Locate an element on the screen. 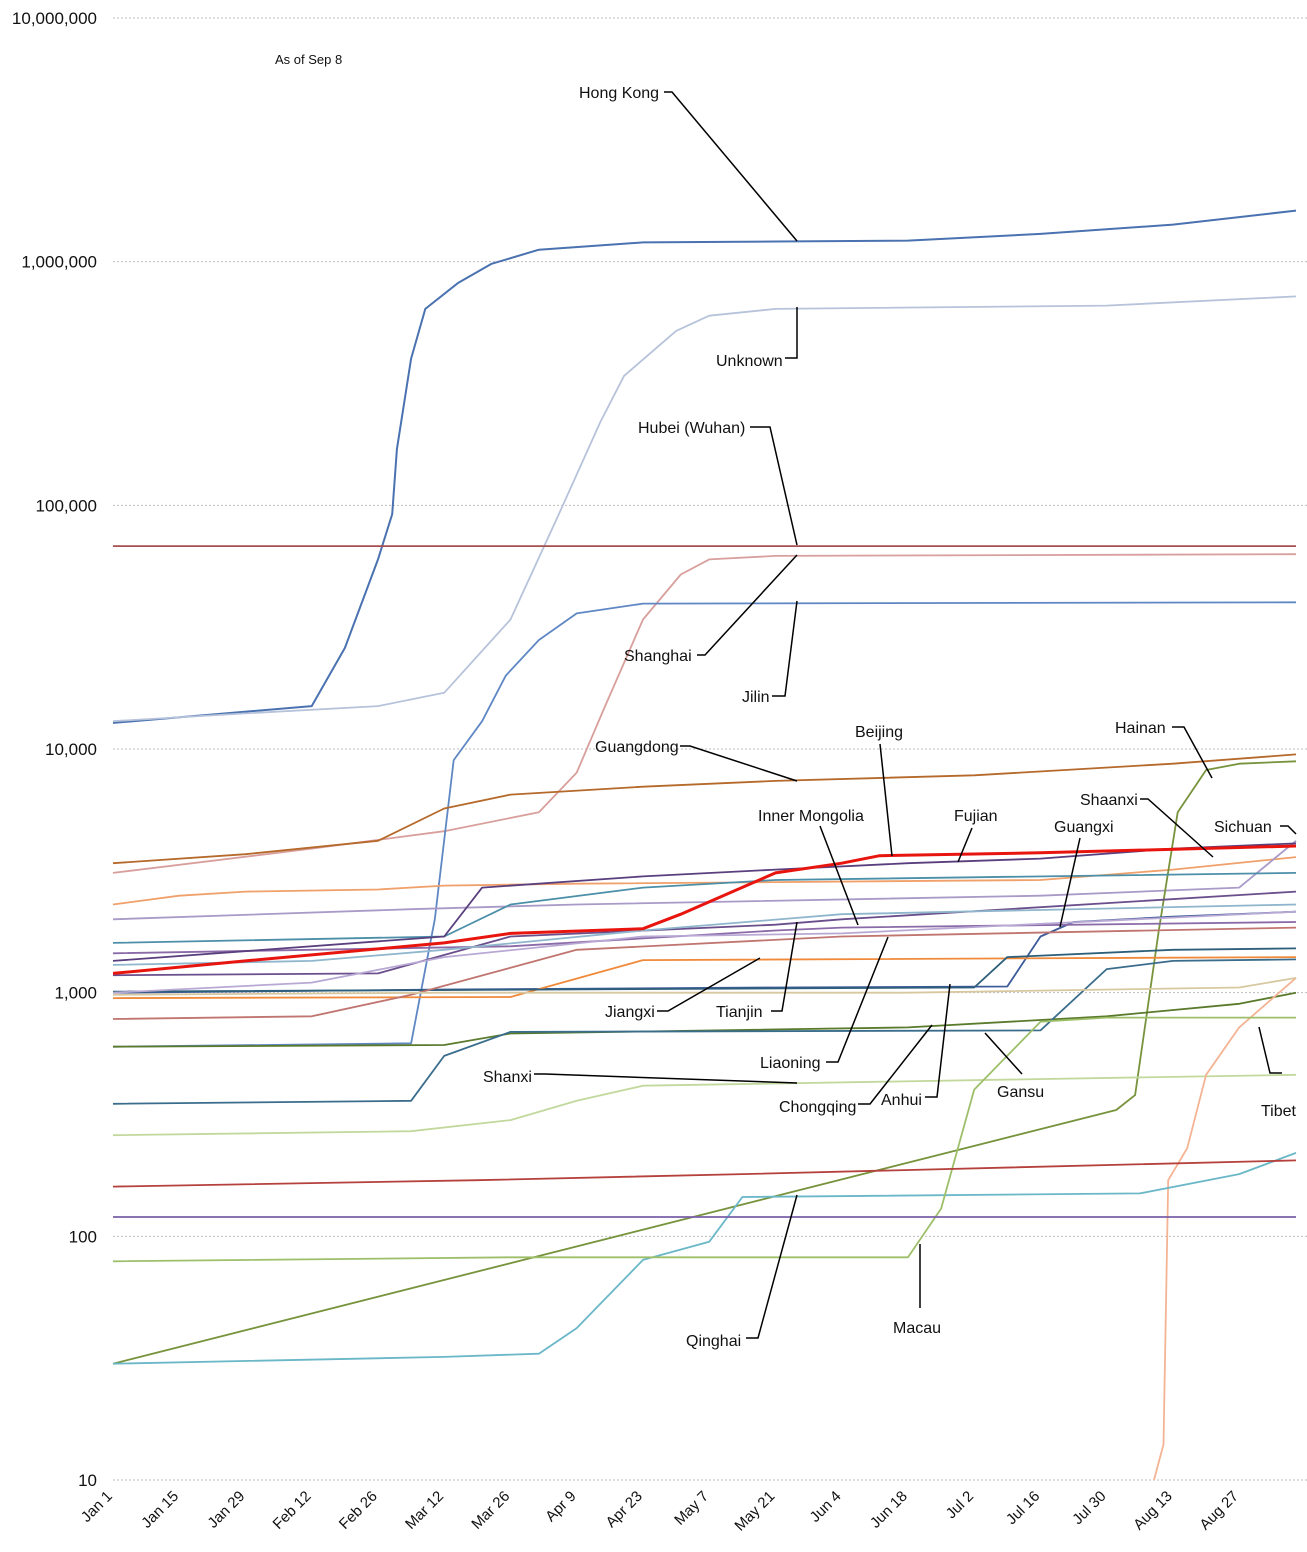 The height and width of the screenshot is (1552, 1307). label-guangxi: Guangxi is located at coordinates (1084, 827).